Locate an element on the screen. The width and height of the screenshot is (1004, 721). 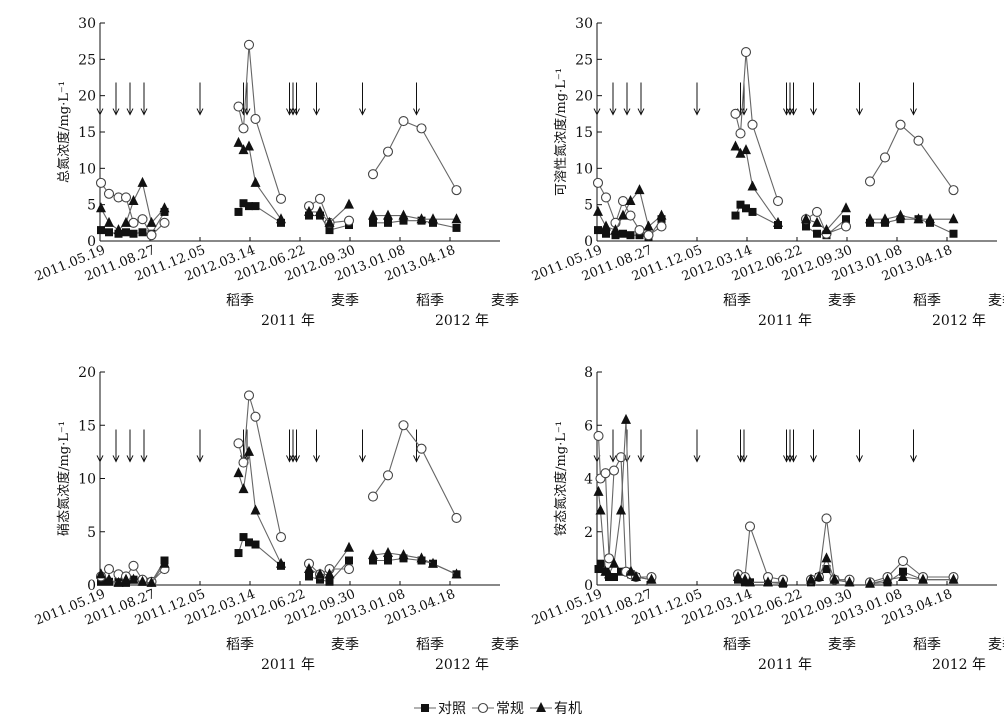
y-tick-label: 20 is located at coordinates (584, 97).